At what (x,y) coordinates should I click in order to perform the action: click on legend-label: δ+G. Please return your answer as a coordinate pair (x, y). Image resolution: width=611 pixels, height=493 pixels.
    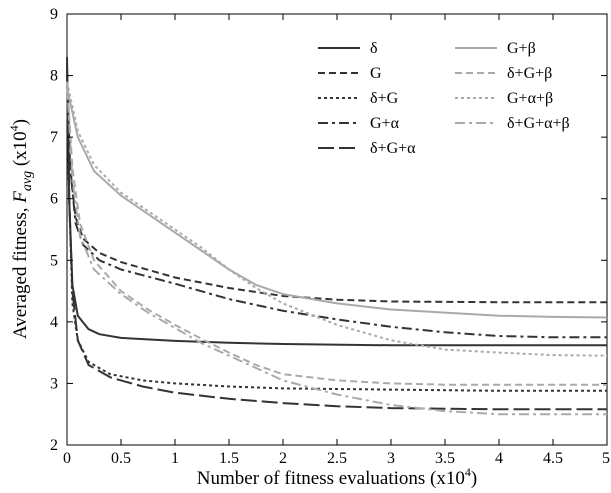
    Looking at the image, I should click on (384, 98).